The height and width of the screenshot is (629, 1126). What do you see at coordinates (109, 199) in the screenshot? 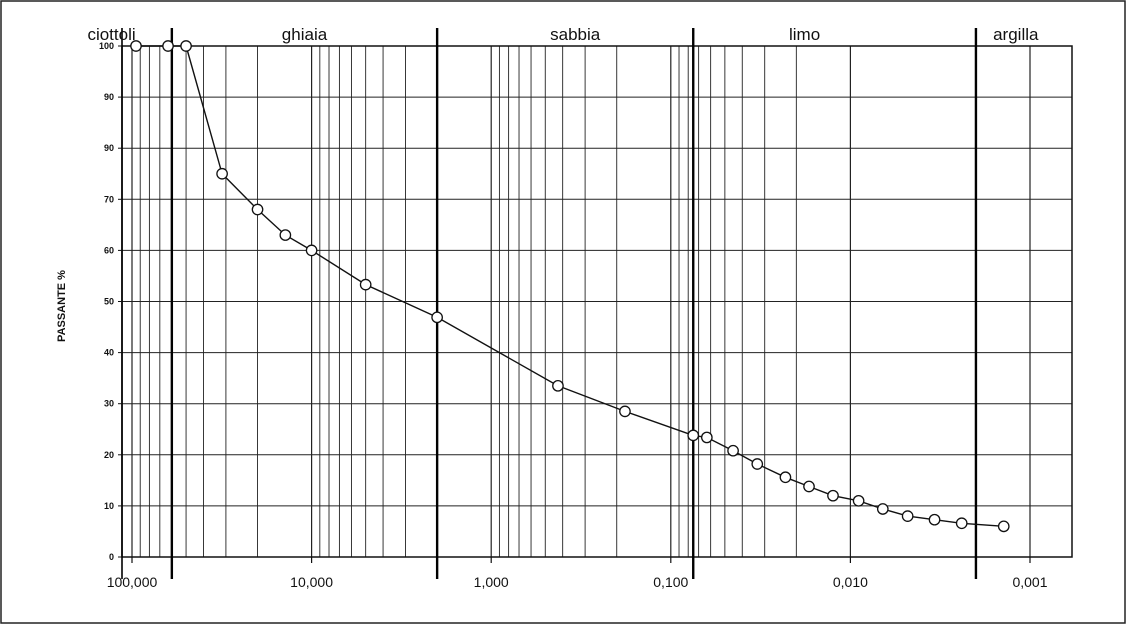
I see `y-tick-label: 70` at bounding box center [109, 199].